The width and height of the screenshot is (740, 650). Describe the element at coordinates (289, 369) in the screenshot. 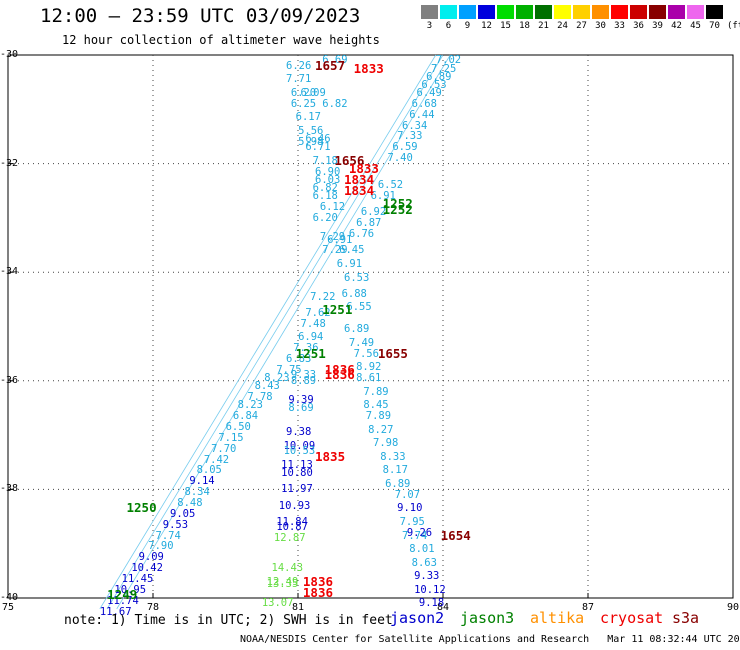

I see `swh-value-label: 7.75` at that location.